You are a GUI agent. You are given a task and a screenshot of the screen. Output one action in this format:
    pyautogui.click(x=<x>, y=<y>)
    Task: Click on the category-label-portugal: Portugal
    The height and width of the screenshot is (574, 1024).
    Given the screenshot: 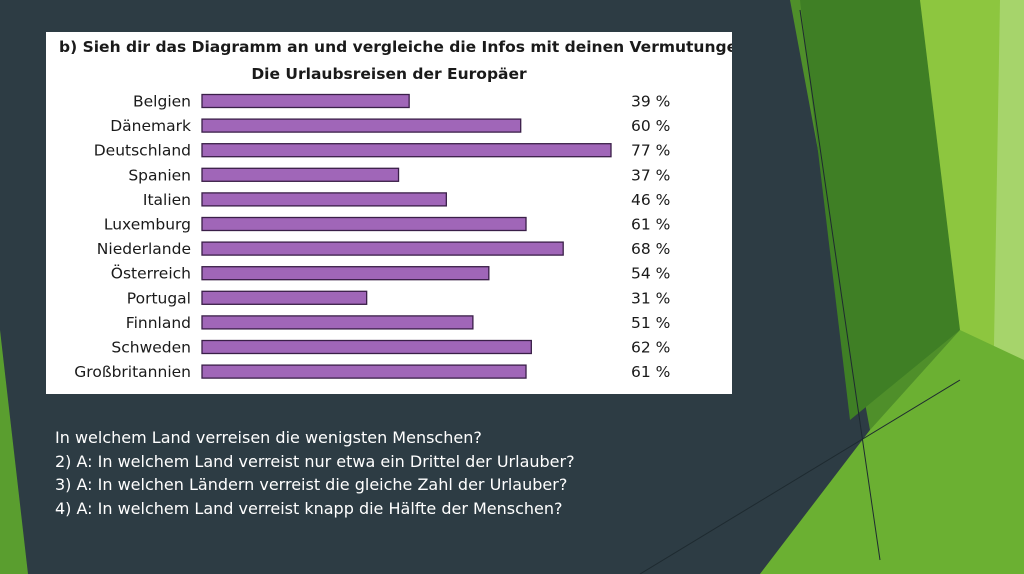 What is the action you would take?
    pyautogui.click(x=159, y=298)
    